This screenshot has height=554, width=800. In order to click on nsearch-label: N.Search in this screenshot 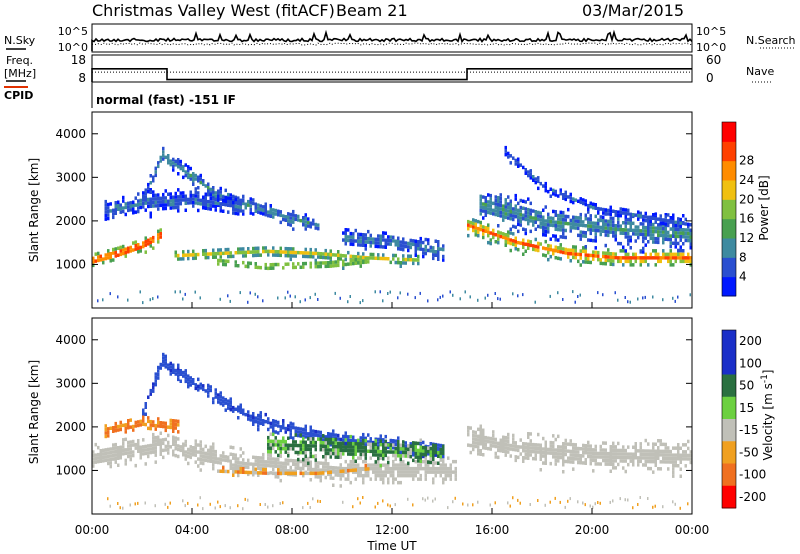, I will do `click(771, 40)`.